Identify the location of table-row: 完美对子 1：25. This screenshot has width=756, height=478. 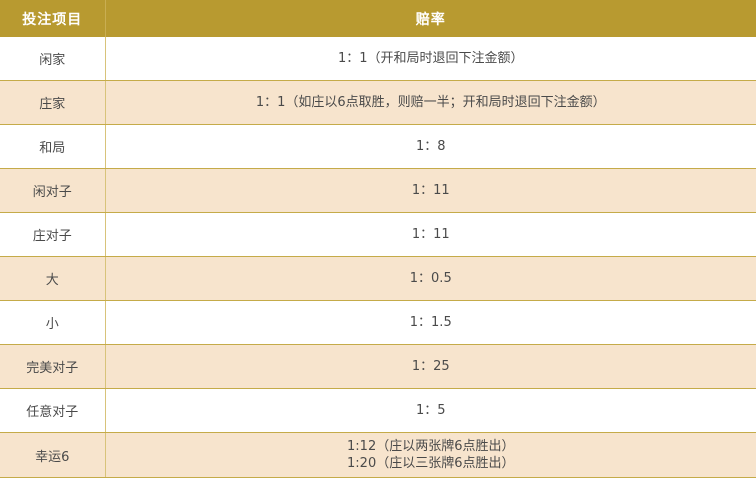
(378, 366).